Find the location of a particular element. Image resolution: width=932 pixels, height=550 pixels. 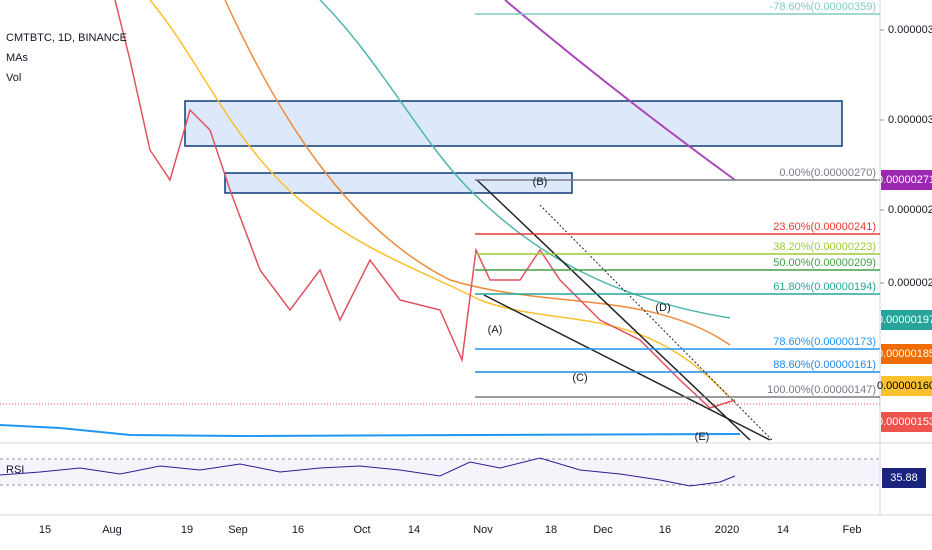

wave-label: (A) is located at coordinates (495, 330).